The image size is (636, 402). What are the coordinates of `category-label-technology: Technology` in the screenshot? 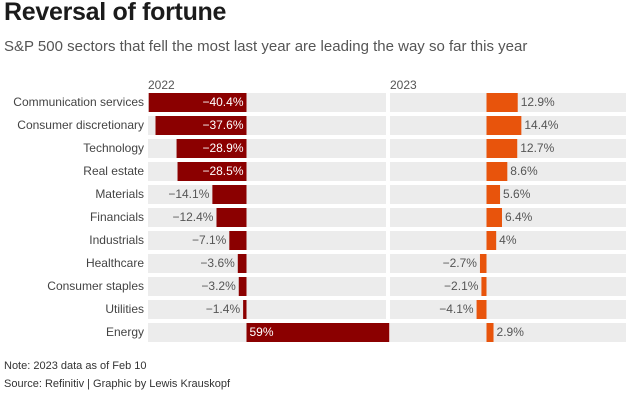 It's located at (113, 148).